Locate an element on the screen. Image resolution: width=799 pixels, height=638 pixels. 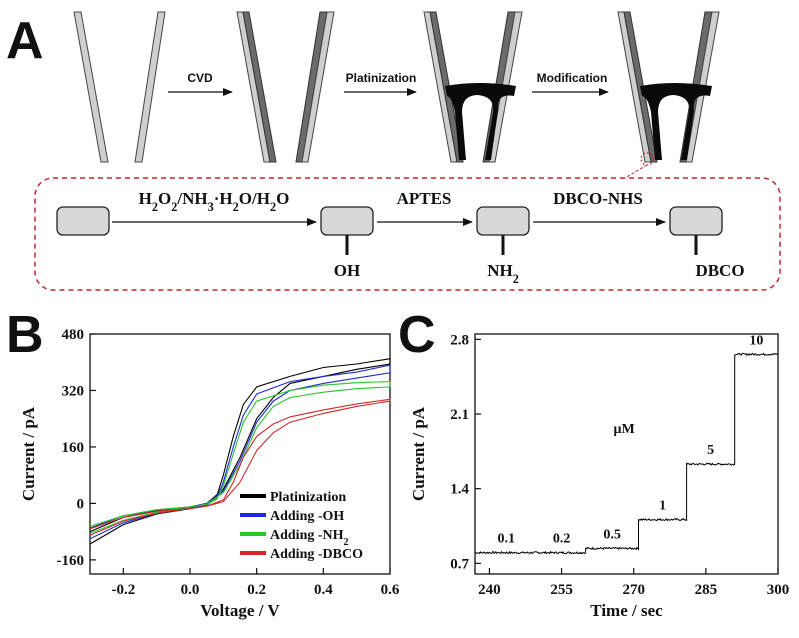
current-trace-c is located at coordinates (626, 453).